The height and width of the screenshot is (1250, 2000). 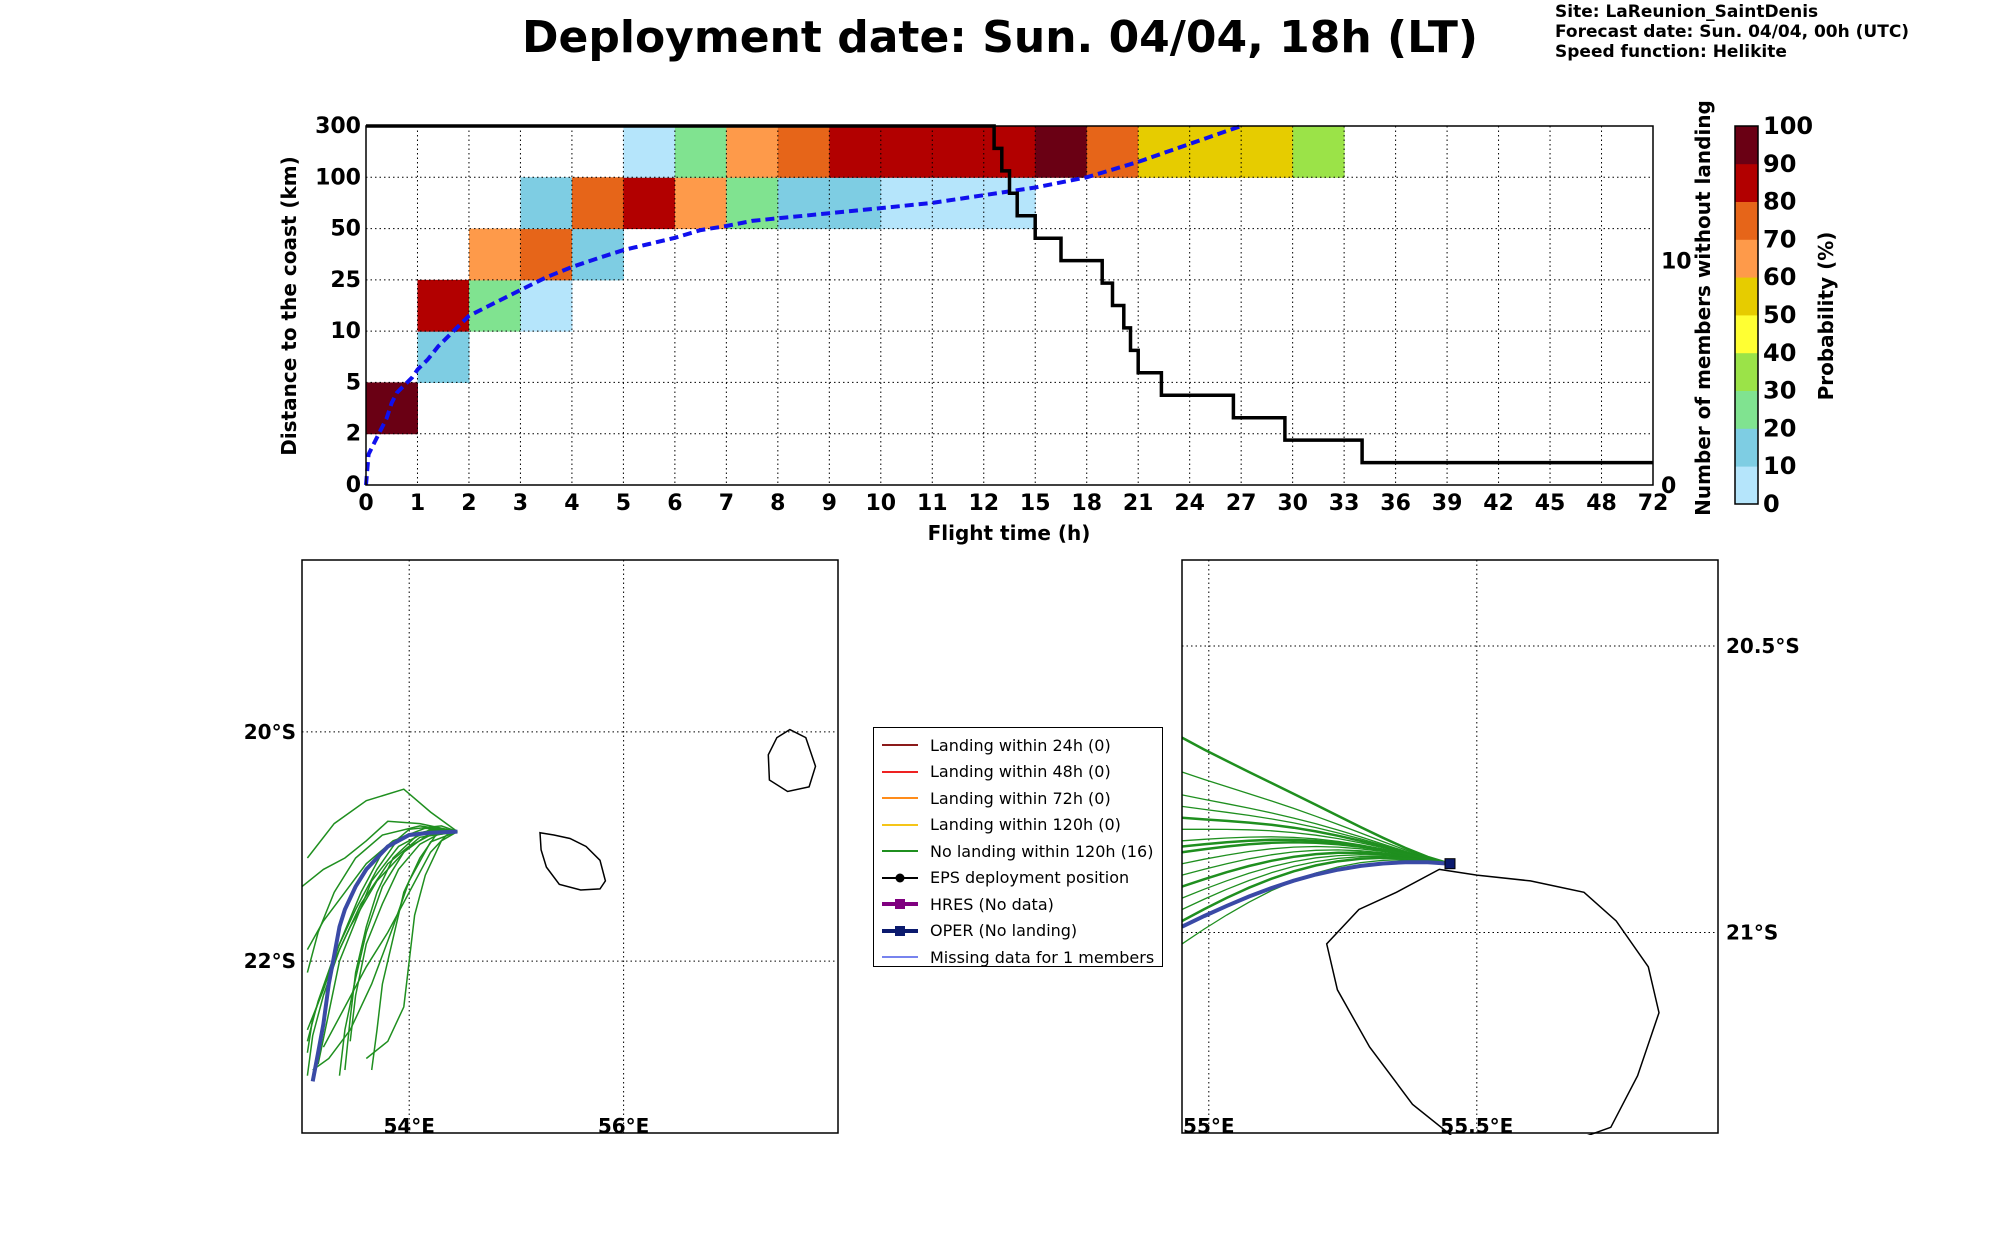 What do you see at coordinates (1687, 12) in the screenshot?
I see `site-label: Site: LaReunion_SaintDenis` at bounding box center [1687, 12].